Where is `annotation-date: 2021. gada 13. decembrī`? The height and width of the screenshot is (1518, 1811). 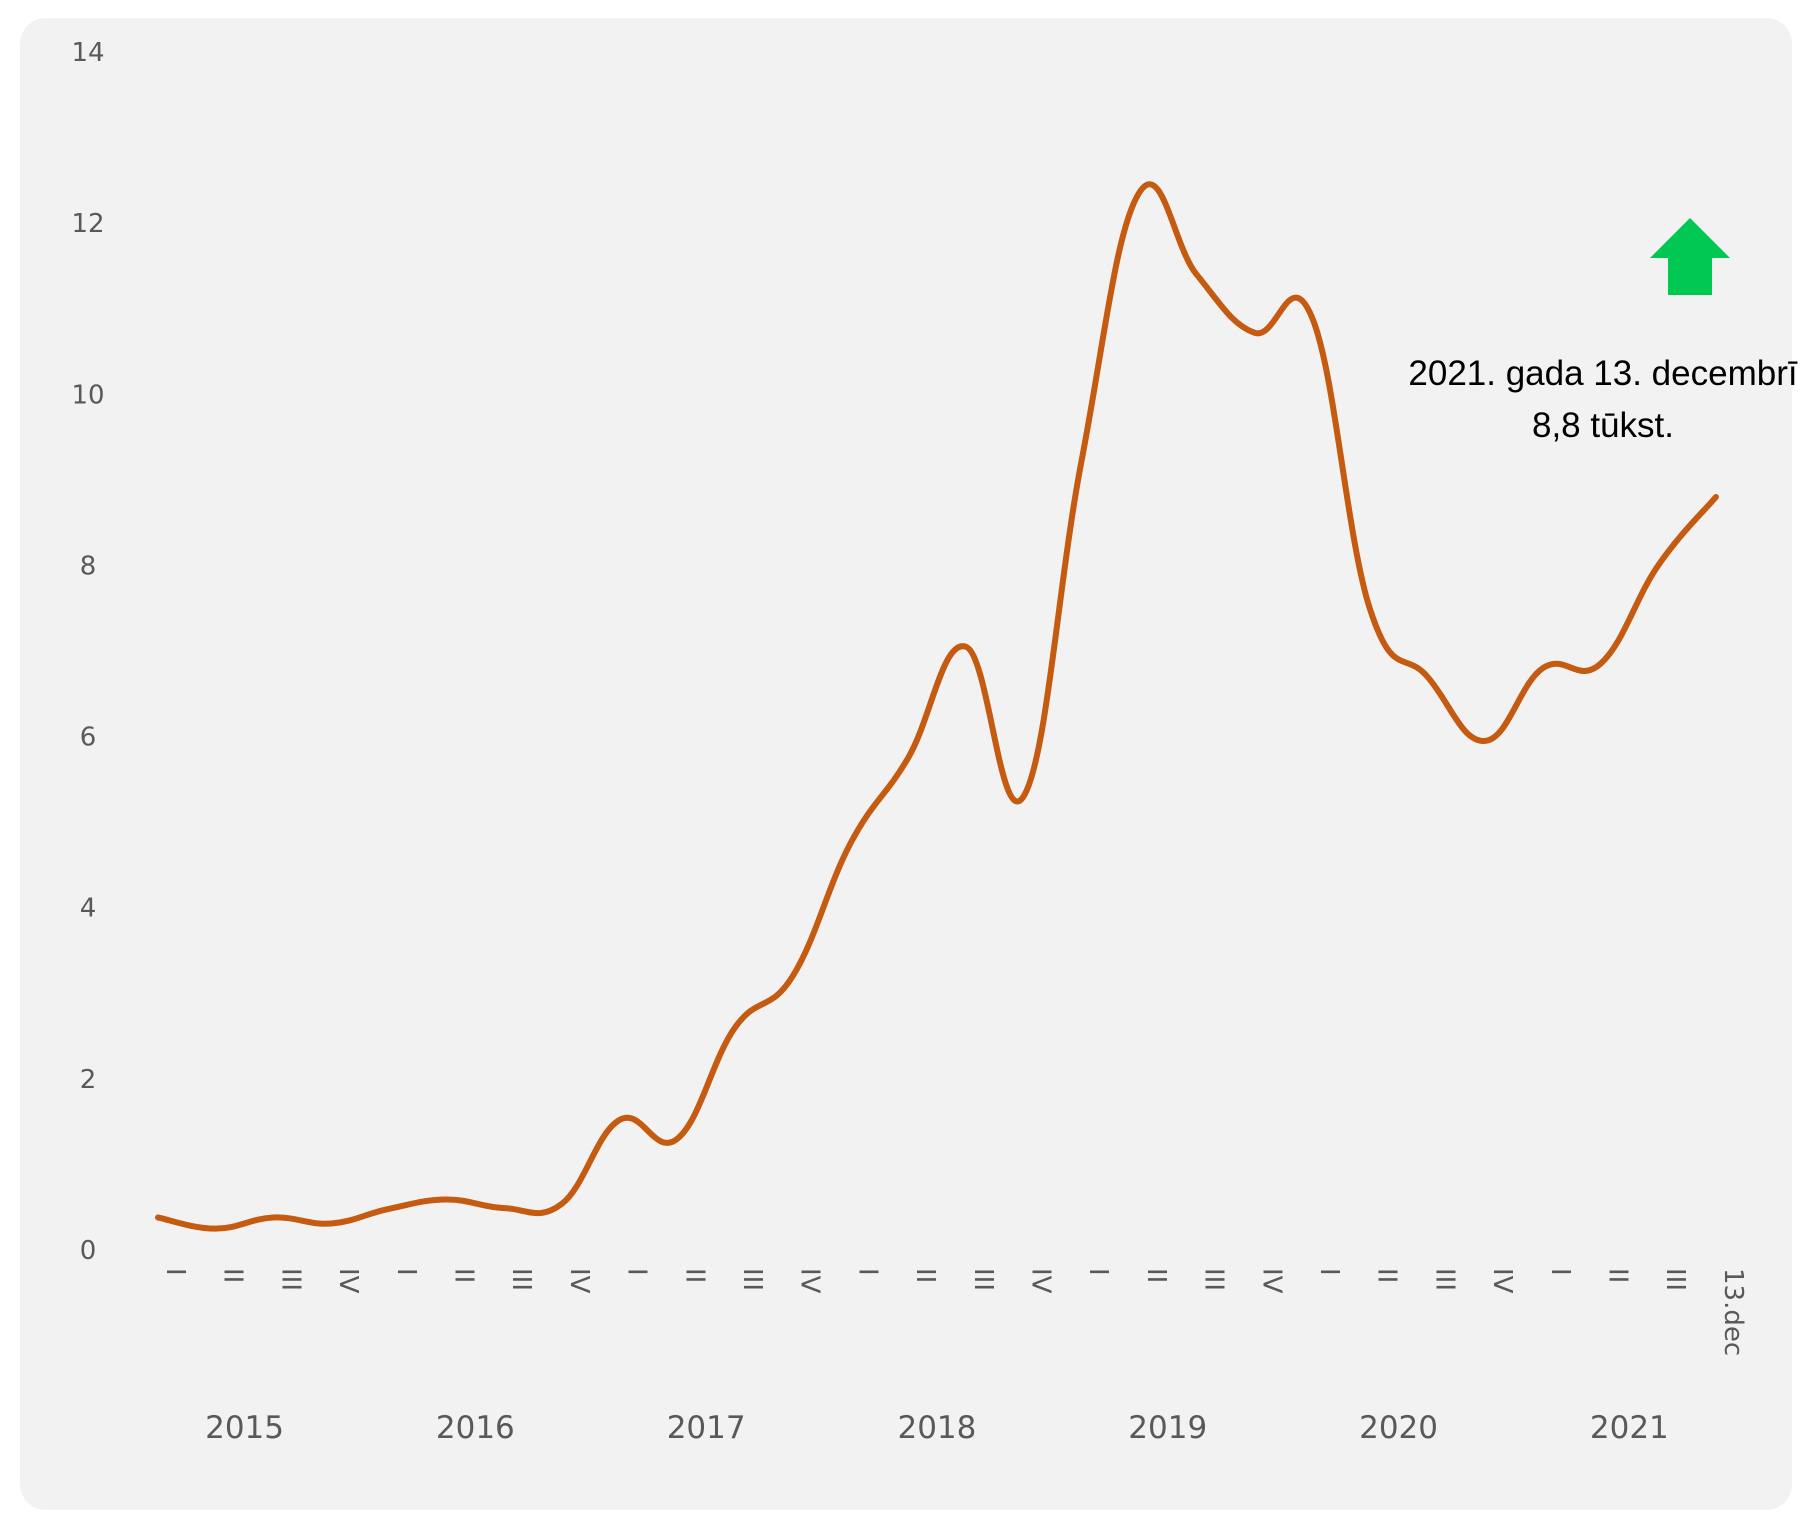 annotation-date: 2021. gada 13. decembrī is located at coordinates (1602, 373).